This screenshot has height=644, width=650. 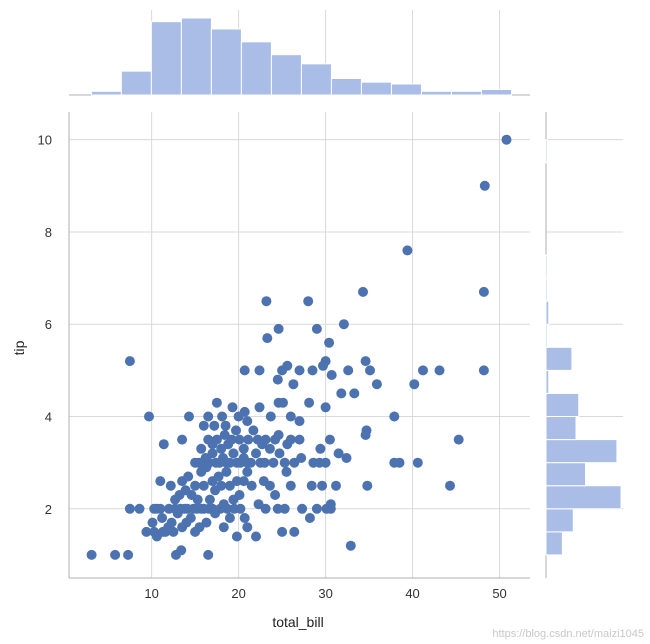 I want to click on x-tick-label: 10, so click(x=151, y=593).